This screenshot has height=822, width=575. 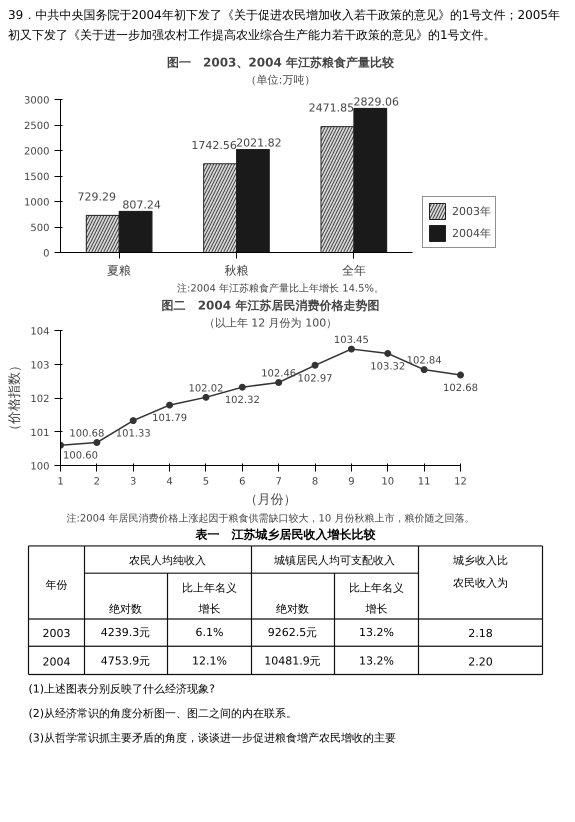 What do you see at coordinates (388, 366) in the screenshot?
I see `data-label: 103.32` at bounding box center [388, 366].